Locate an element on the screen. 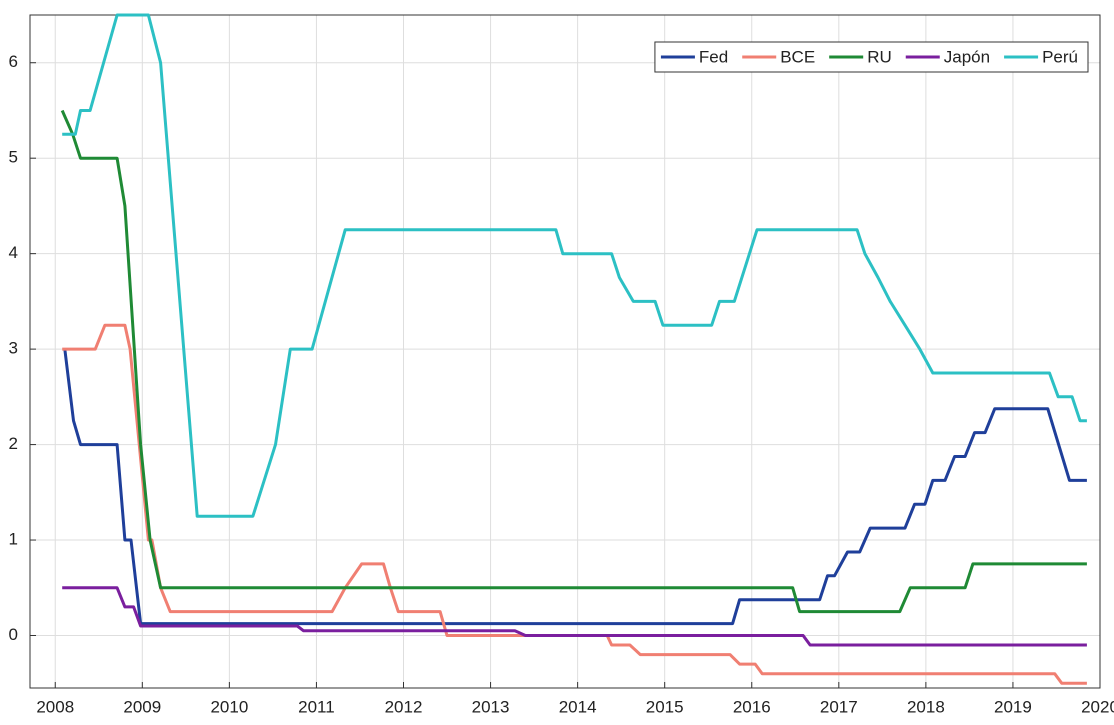 This screenshot has width=1114, height=725. x-tick-label: 2008 is located at coordinates (55, 706).